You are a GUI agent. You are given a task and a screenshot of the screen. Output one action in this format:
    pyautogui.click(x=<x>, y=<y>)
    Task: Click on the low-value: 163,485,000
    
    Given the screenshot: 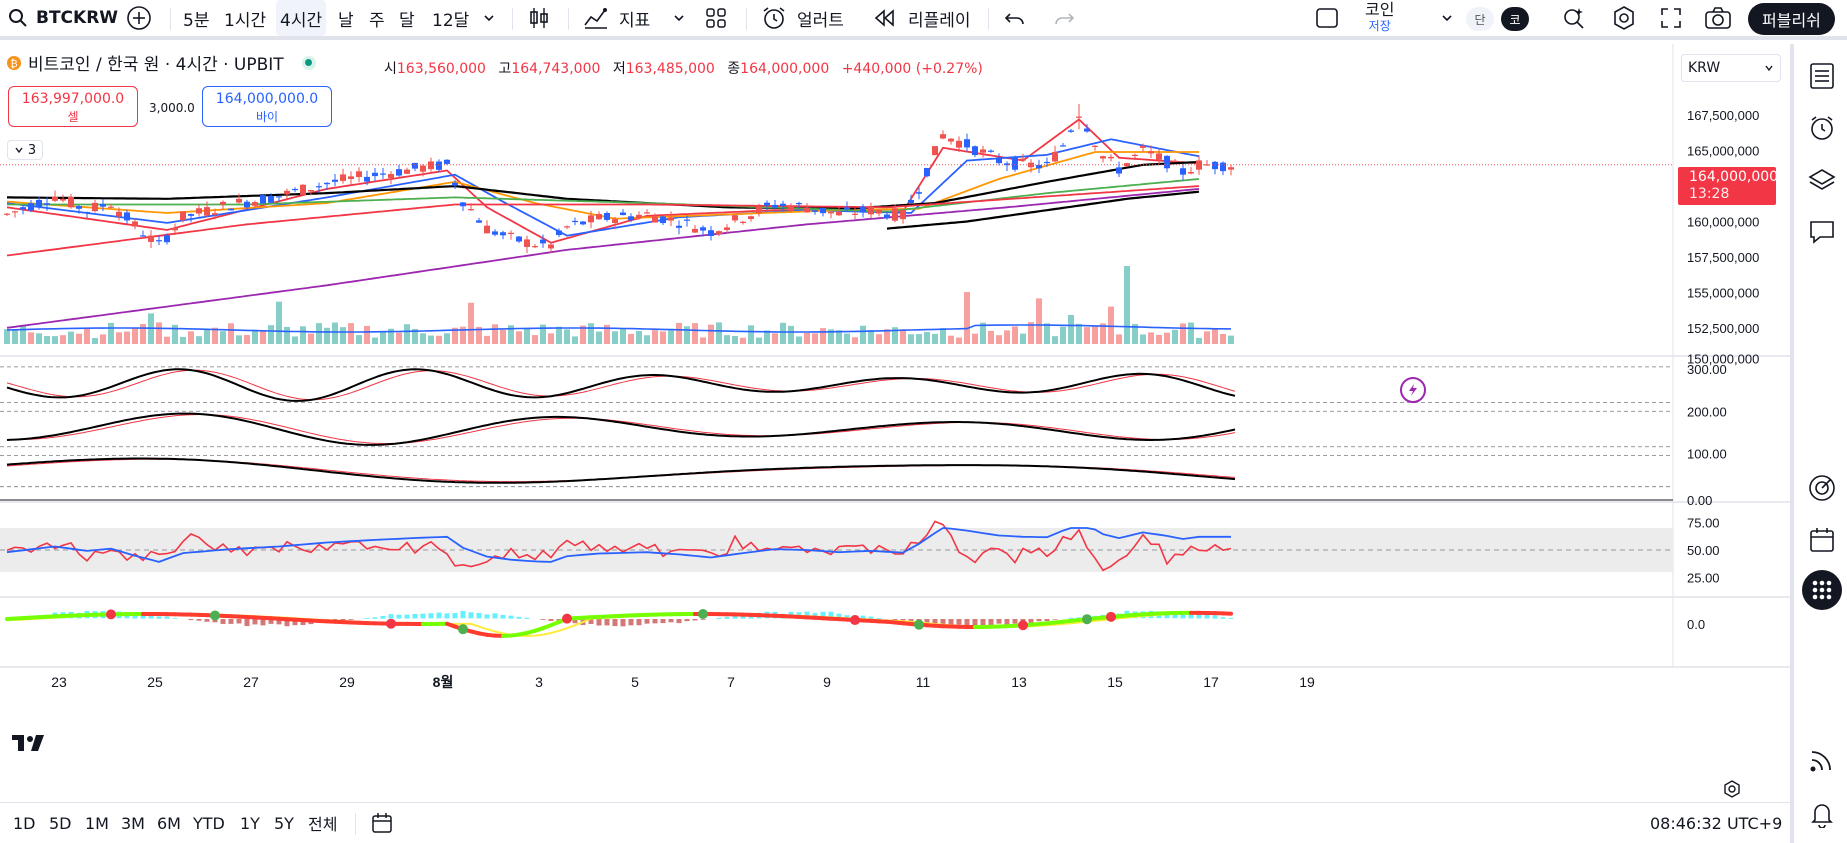 What is the action you would take?
    pyautogui.click(x=670, y=69)
    